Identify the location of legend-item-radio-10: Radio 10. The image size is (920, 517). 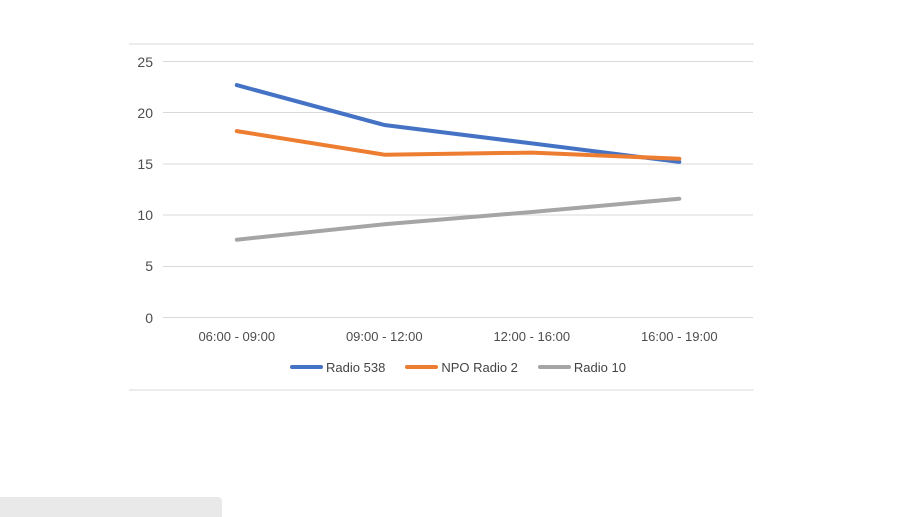
(581, 367).